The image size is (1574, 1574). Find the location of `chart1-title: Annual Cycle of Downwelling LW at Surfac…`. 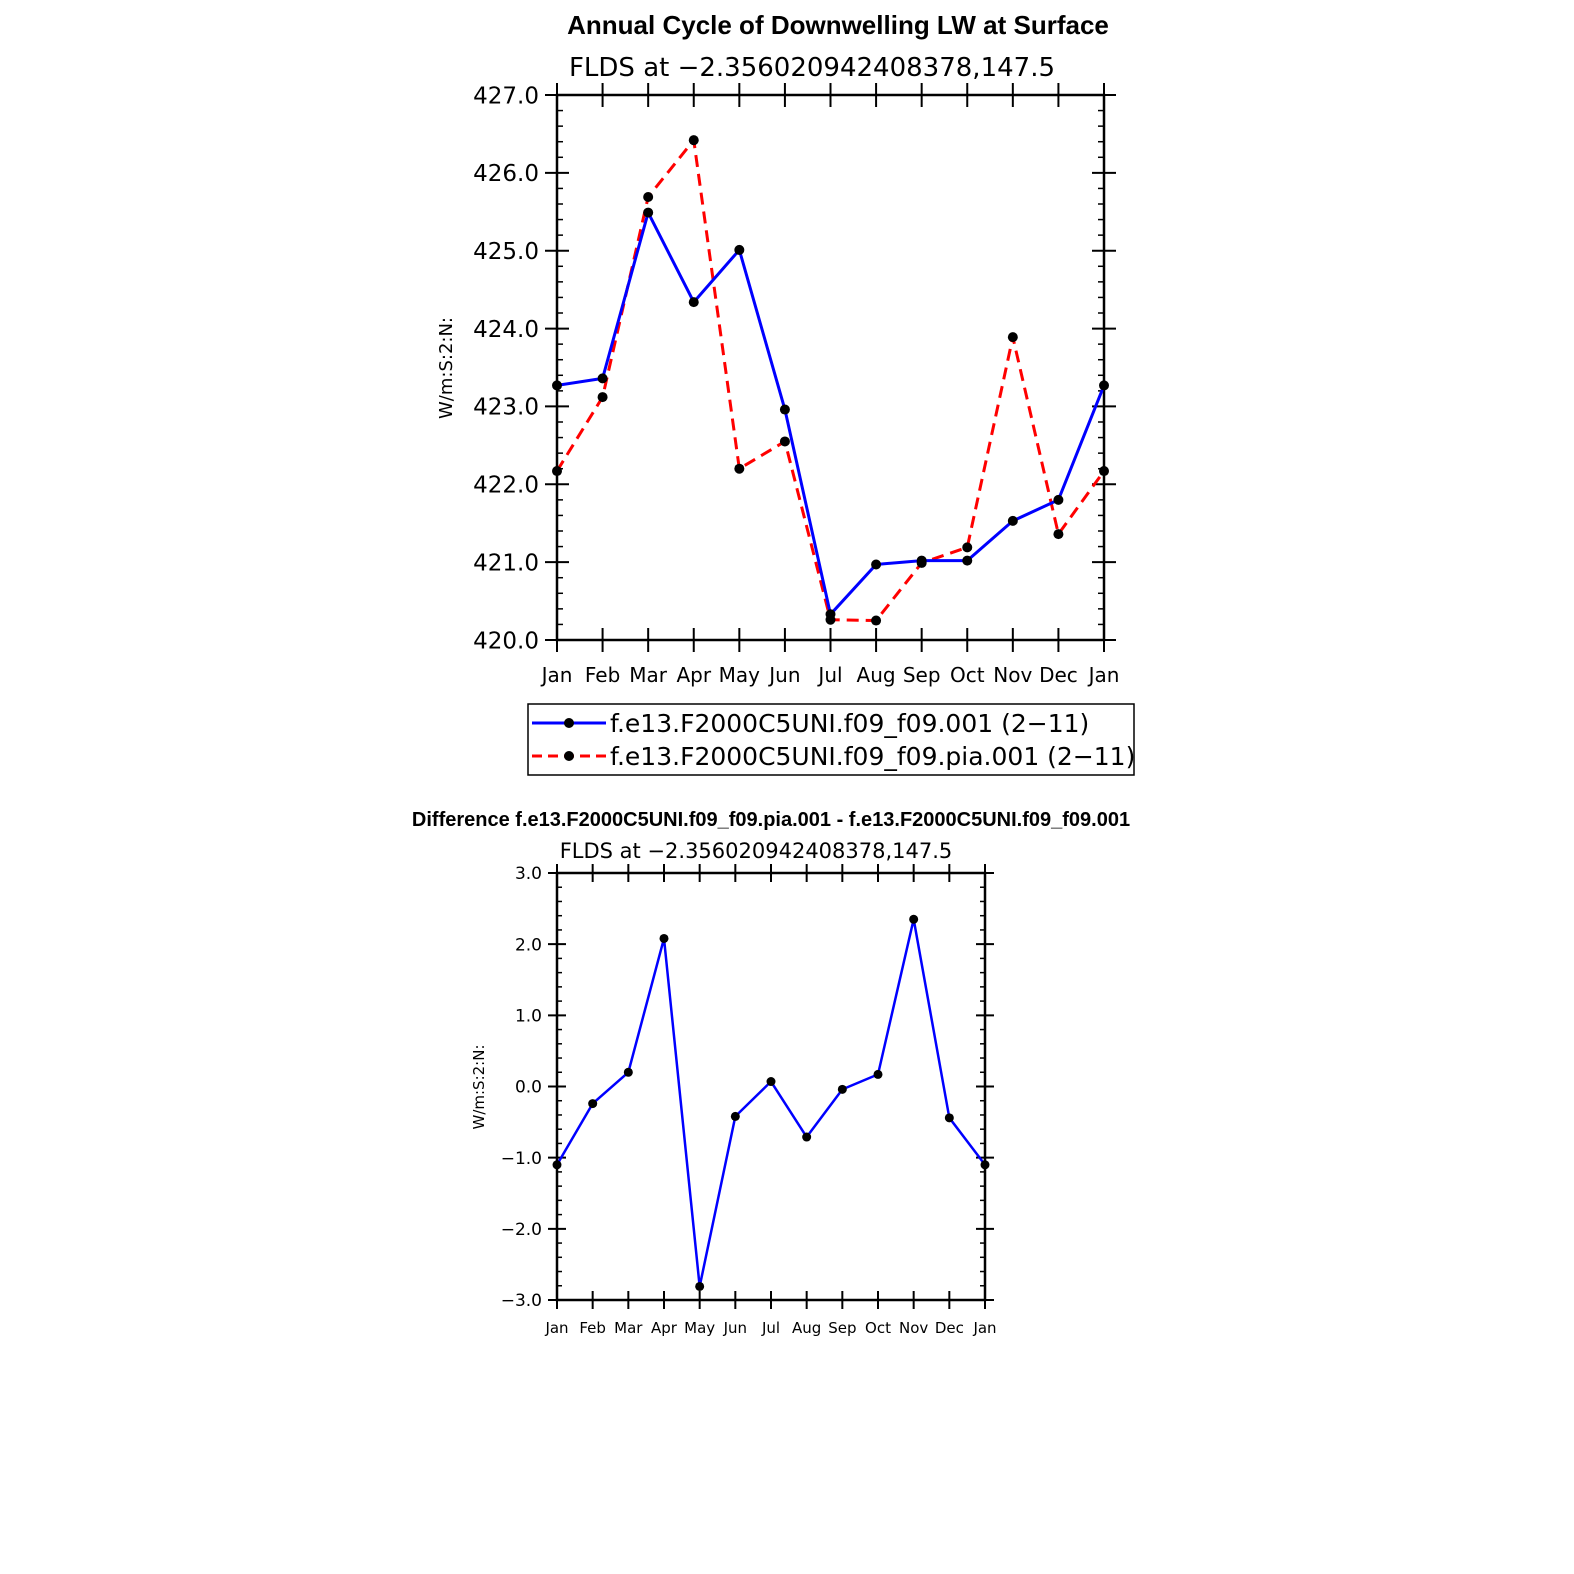

chart1-title: Annual Cycle of Downwelling LW at Surfac… is located at coordinates (838, 25).